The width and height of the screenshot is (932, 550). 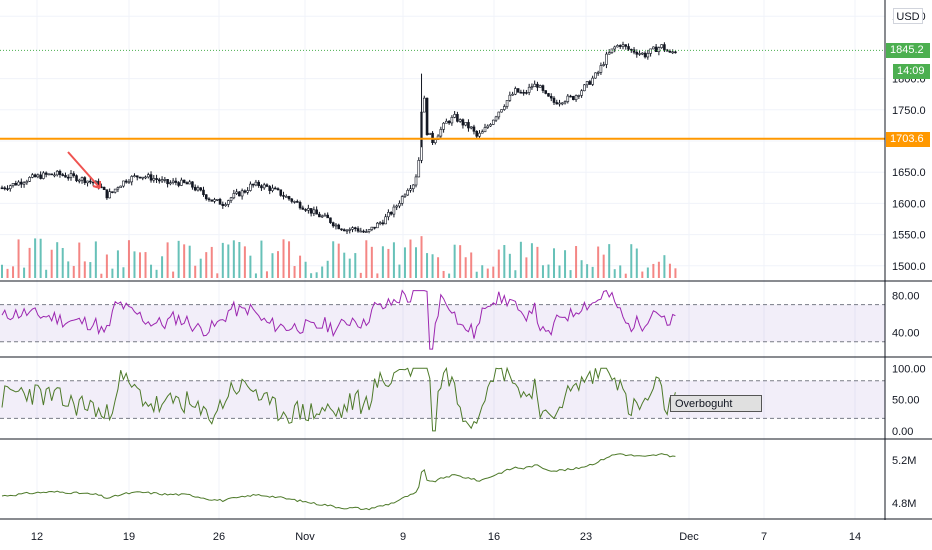 I want to click on y-tick-label: 1550.0, so click(x=909, y=236).